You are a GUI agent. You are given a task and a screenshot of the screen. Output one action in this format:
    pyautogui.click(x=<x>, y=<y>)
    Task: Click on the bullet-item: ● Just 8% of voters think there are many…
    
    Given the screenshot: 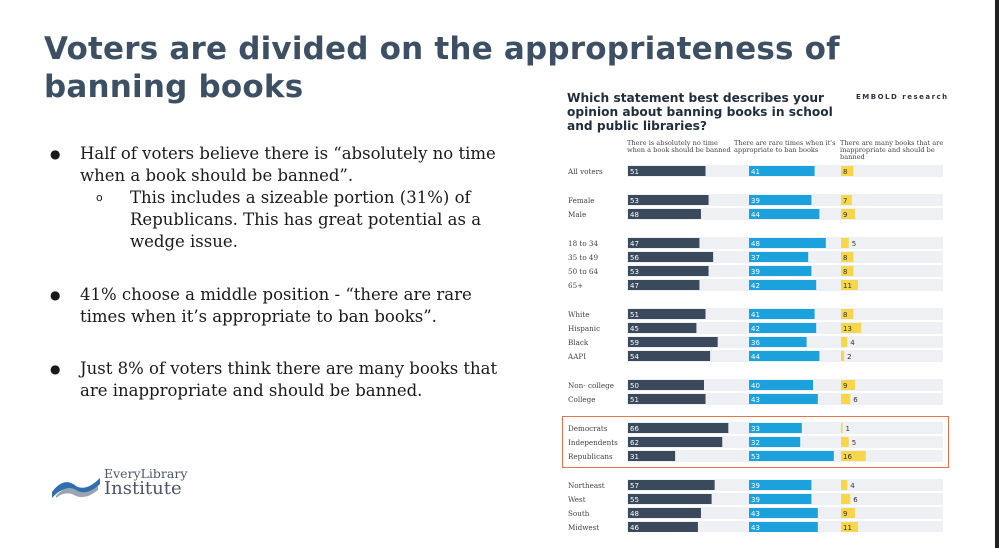 What is the action you would take?
    pyautogui.click(x=281, y=380)
    